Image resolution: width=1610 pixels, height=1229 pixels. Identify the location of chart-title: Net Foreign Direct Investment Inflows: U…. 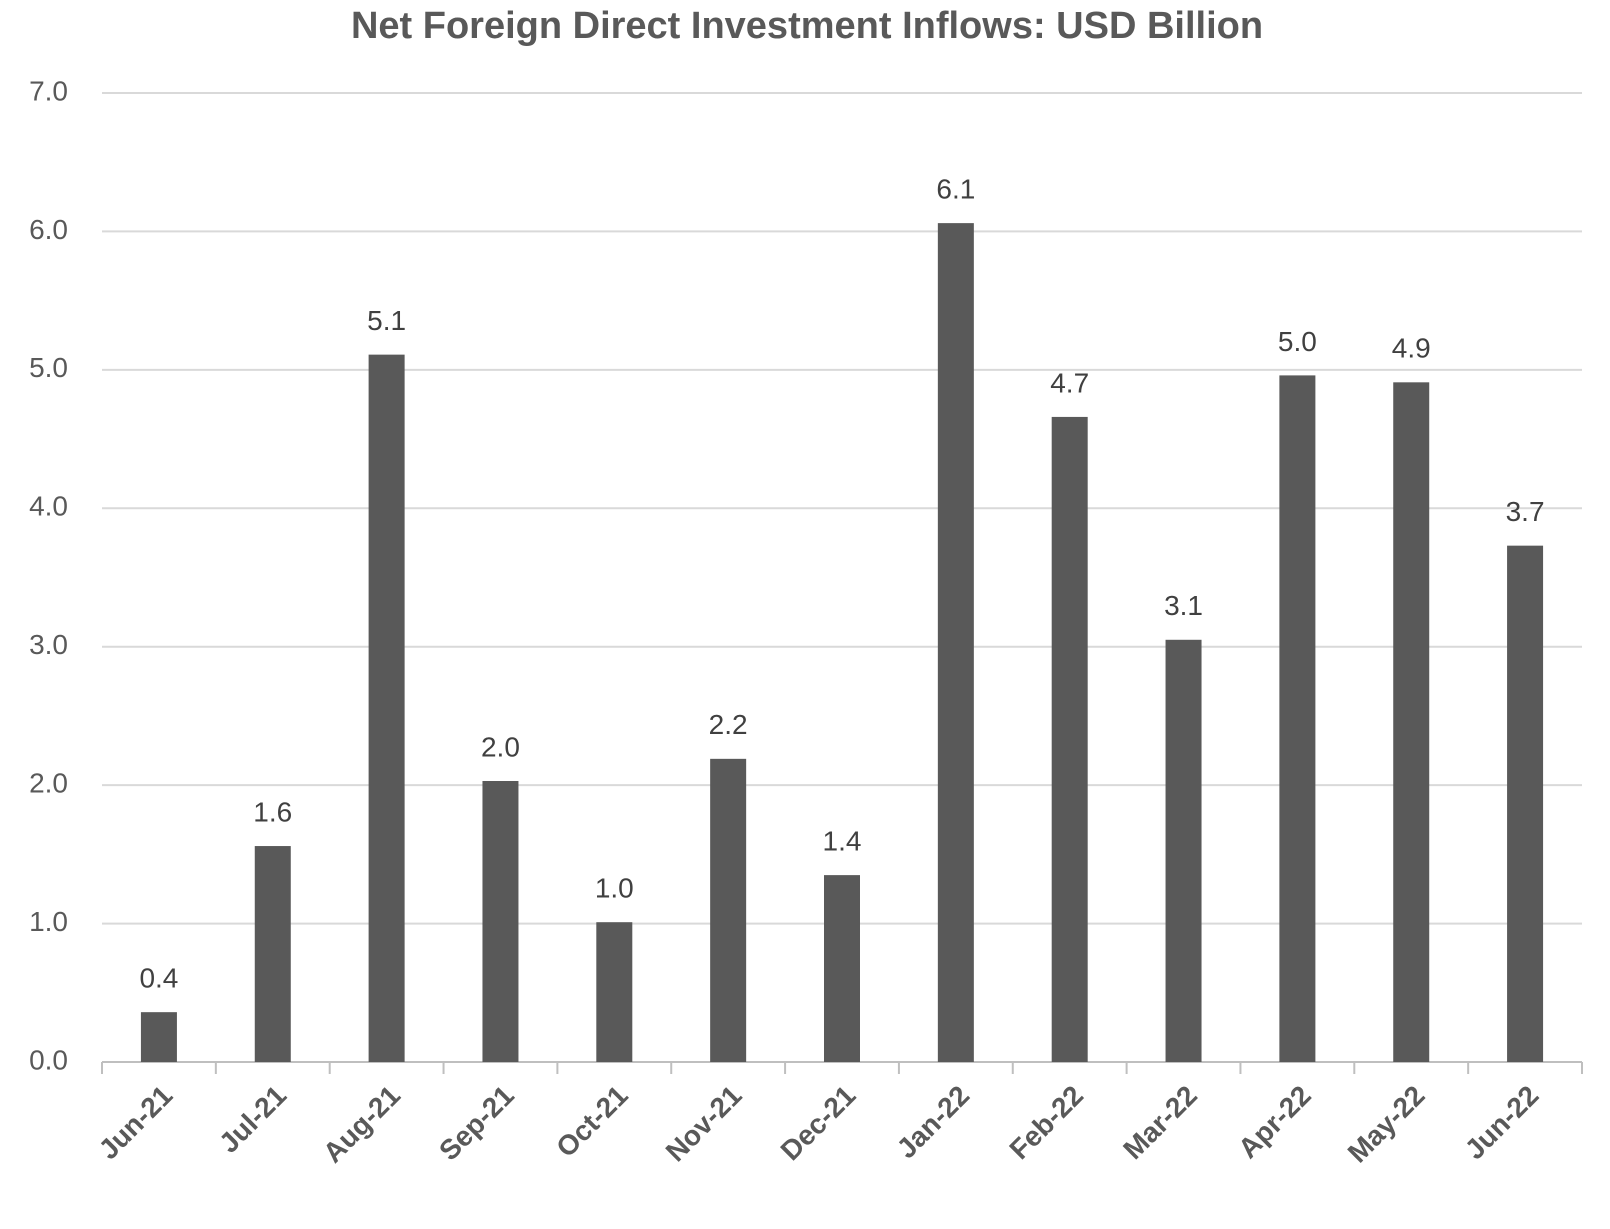
(807, 26).